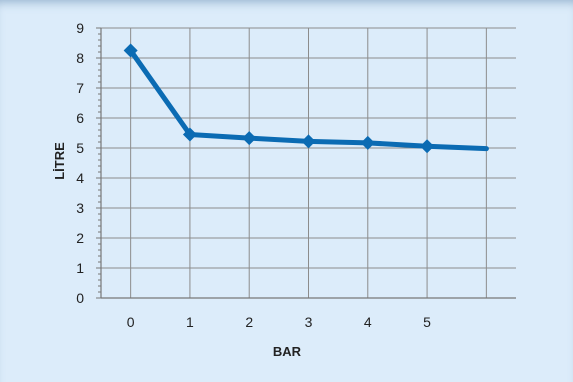 The width and height of the screenshot is (573, 382). Describe the element at coordinates (80, 148) in the screenshot. I see `y-tick-label: 5` at that location.